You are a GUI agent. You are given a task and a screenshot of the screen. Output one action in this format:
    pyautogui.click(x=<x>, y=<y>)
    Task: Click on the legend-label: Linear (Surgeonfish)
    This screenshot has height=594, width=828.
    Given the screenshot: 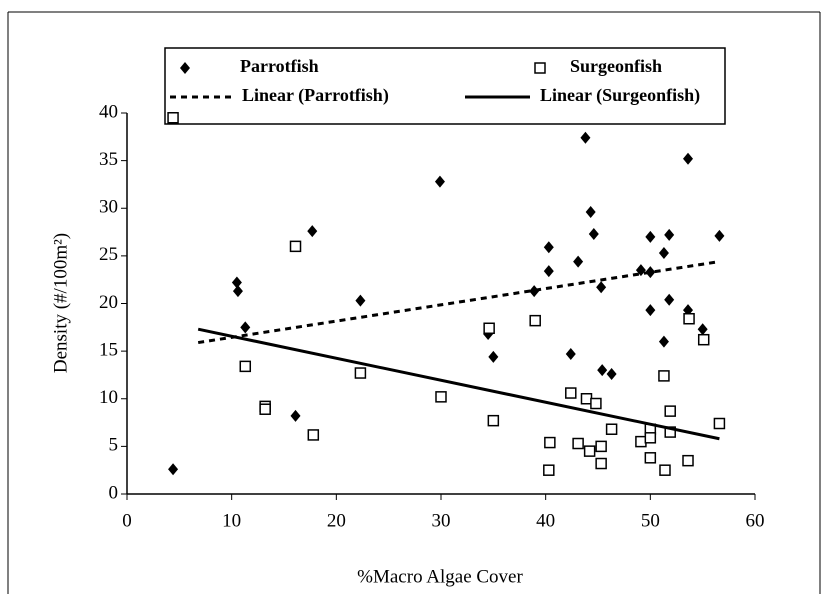 What is the action you would take?
    pyautogui.click(x=620, y=95)
    